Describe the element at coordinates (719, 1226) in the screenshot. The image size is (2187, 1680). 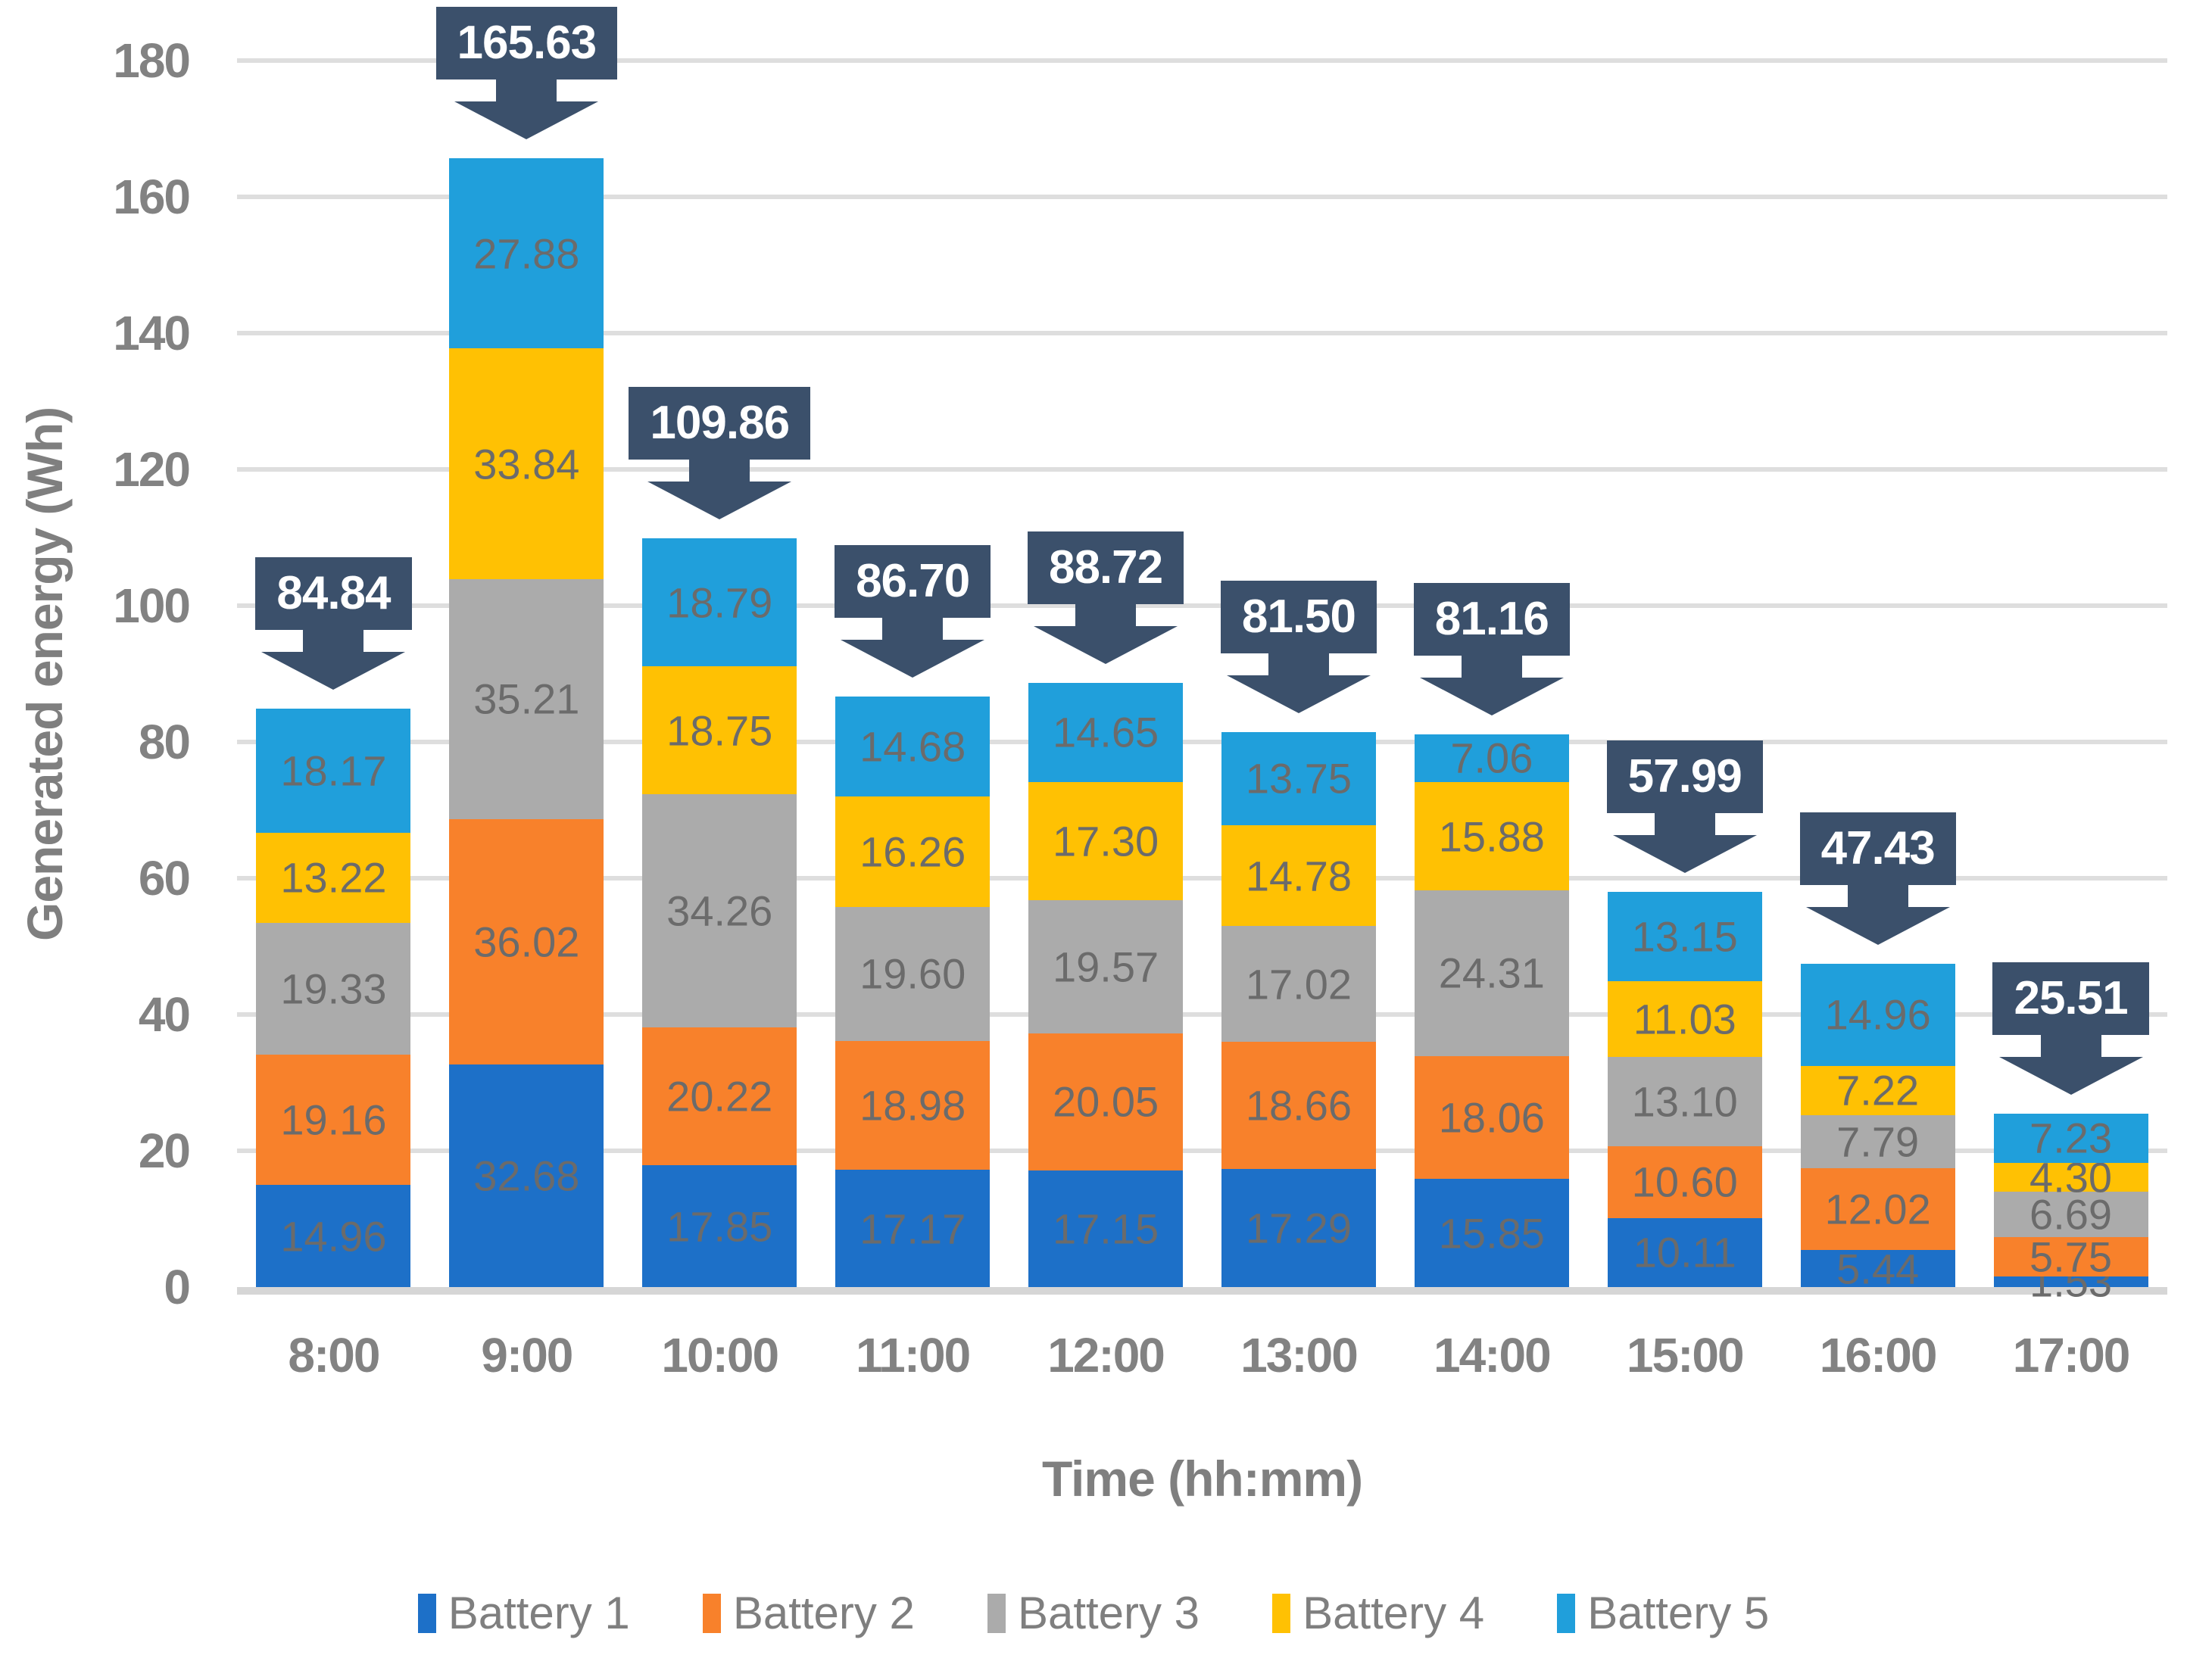
I see `segment-value-label: 17.85` at that location.